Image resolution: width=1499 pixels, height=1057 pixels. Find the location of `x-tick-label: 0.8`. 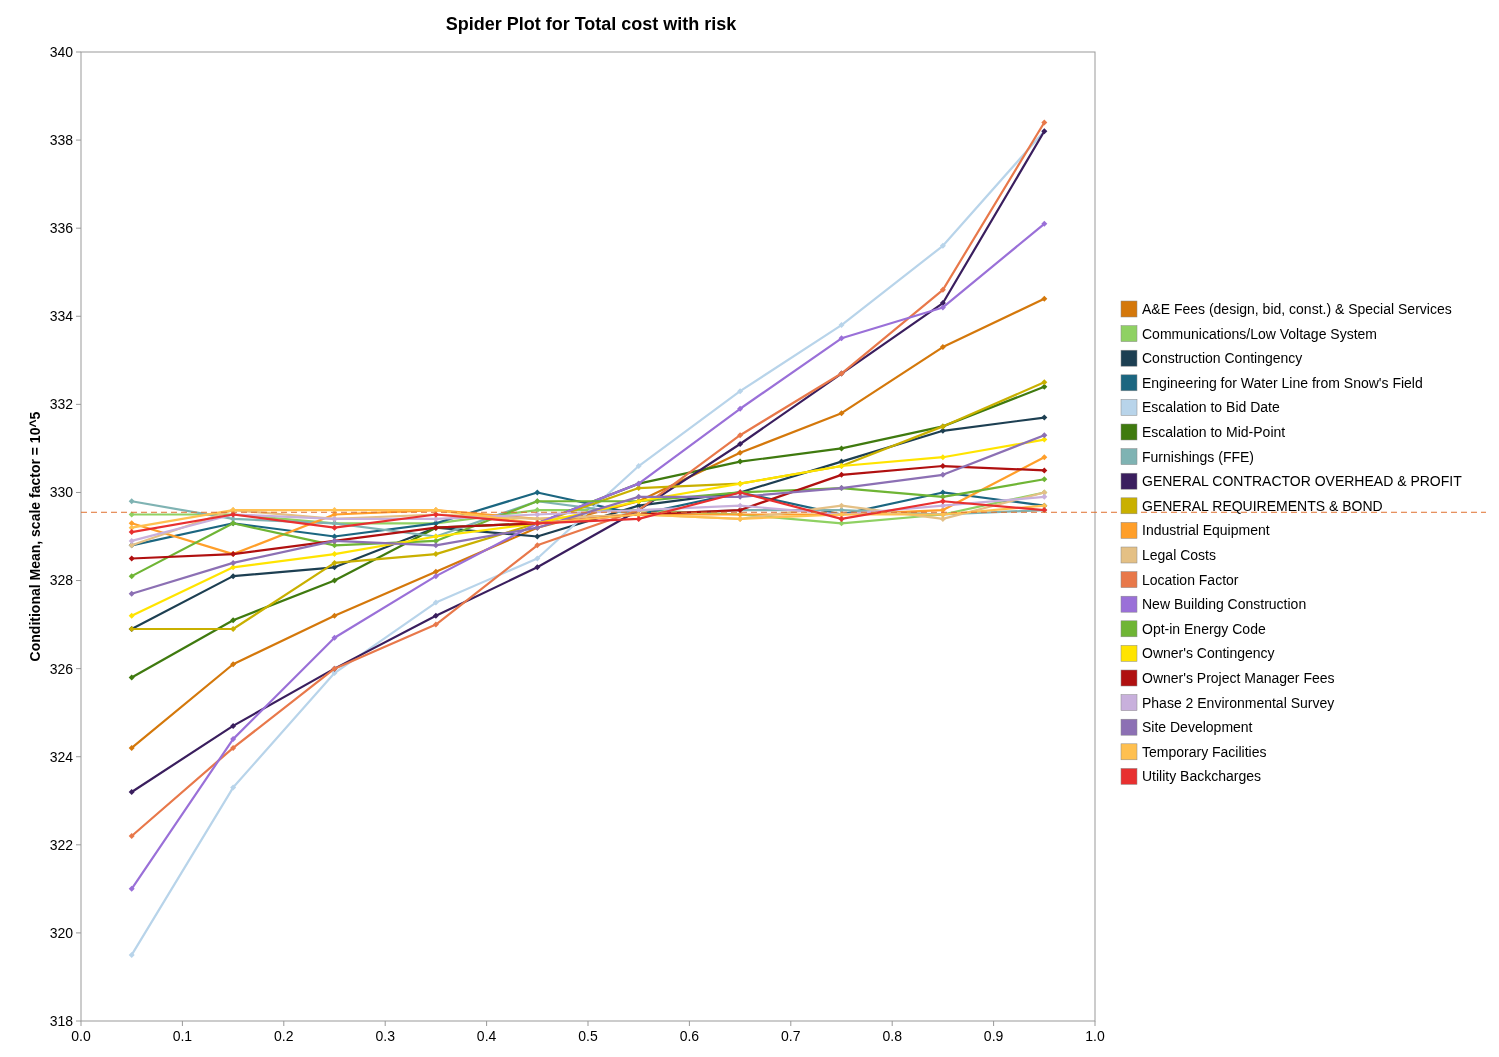

x-tick-label: 0.8 is located at coordinates (892, 1036).